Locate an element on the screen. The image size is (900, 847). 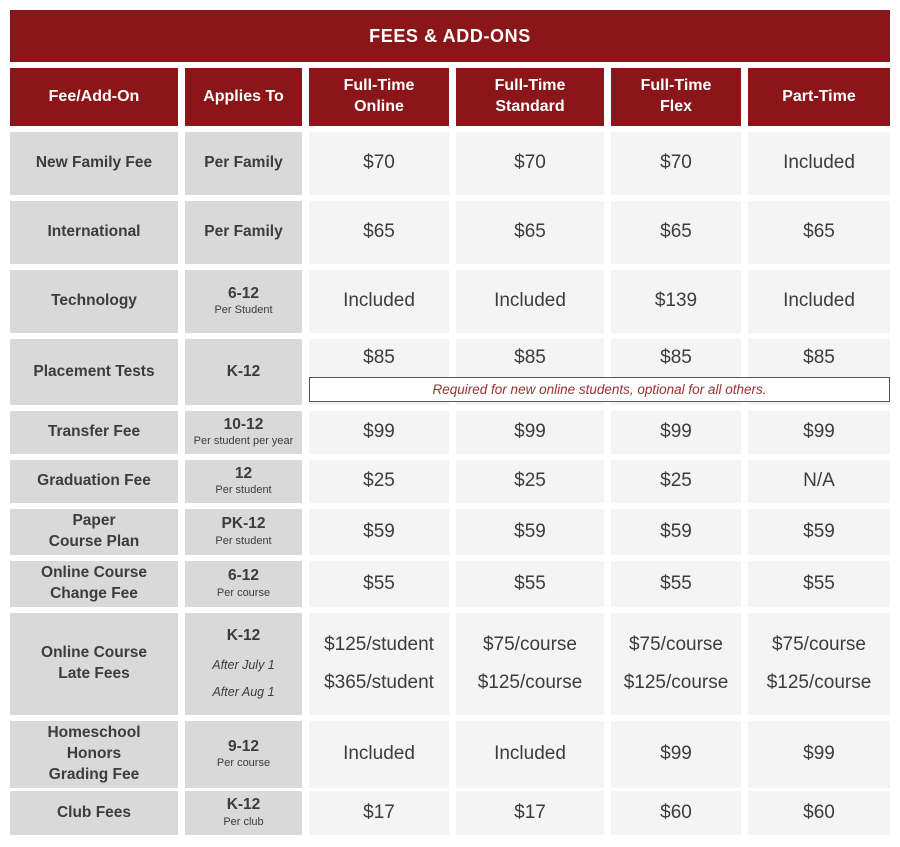
table-title: FEES & ADD-ONS is located at coordinates (450, 36).